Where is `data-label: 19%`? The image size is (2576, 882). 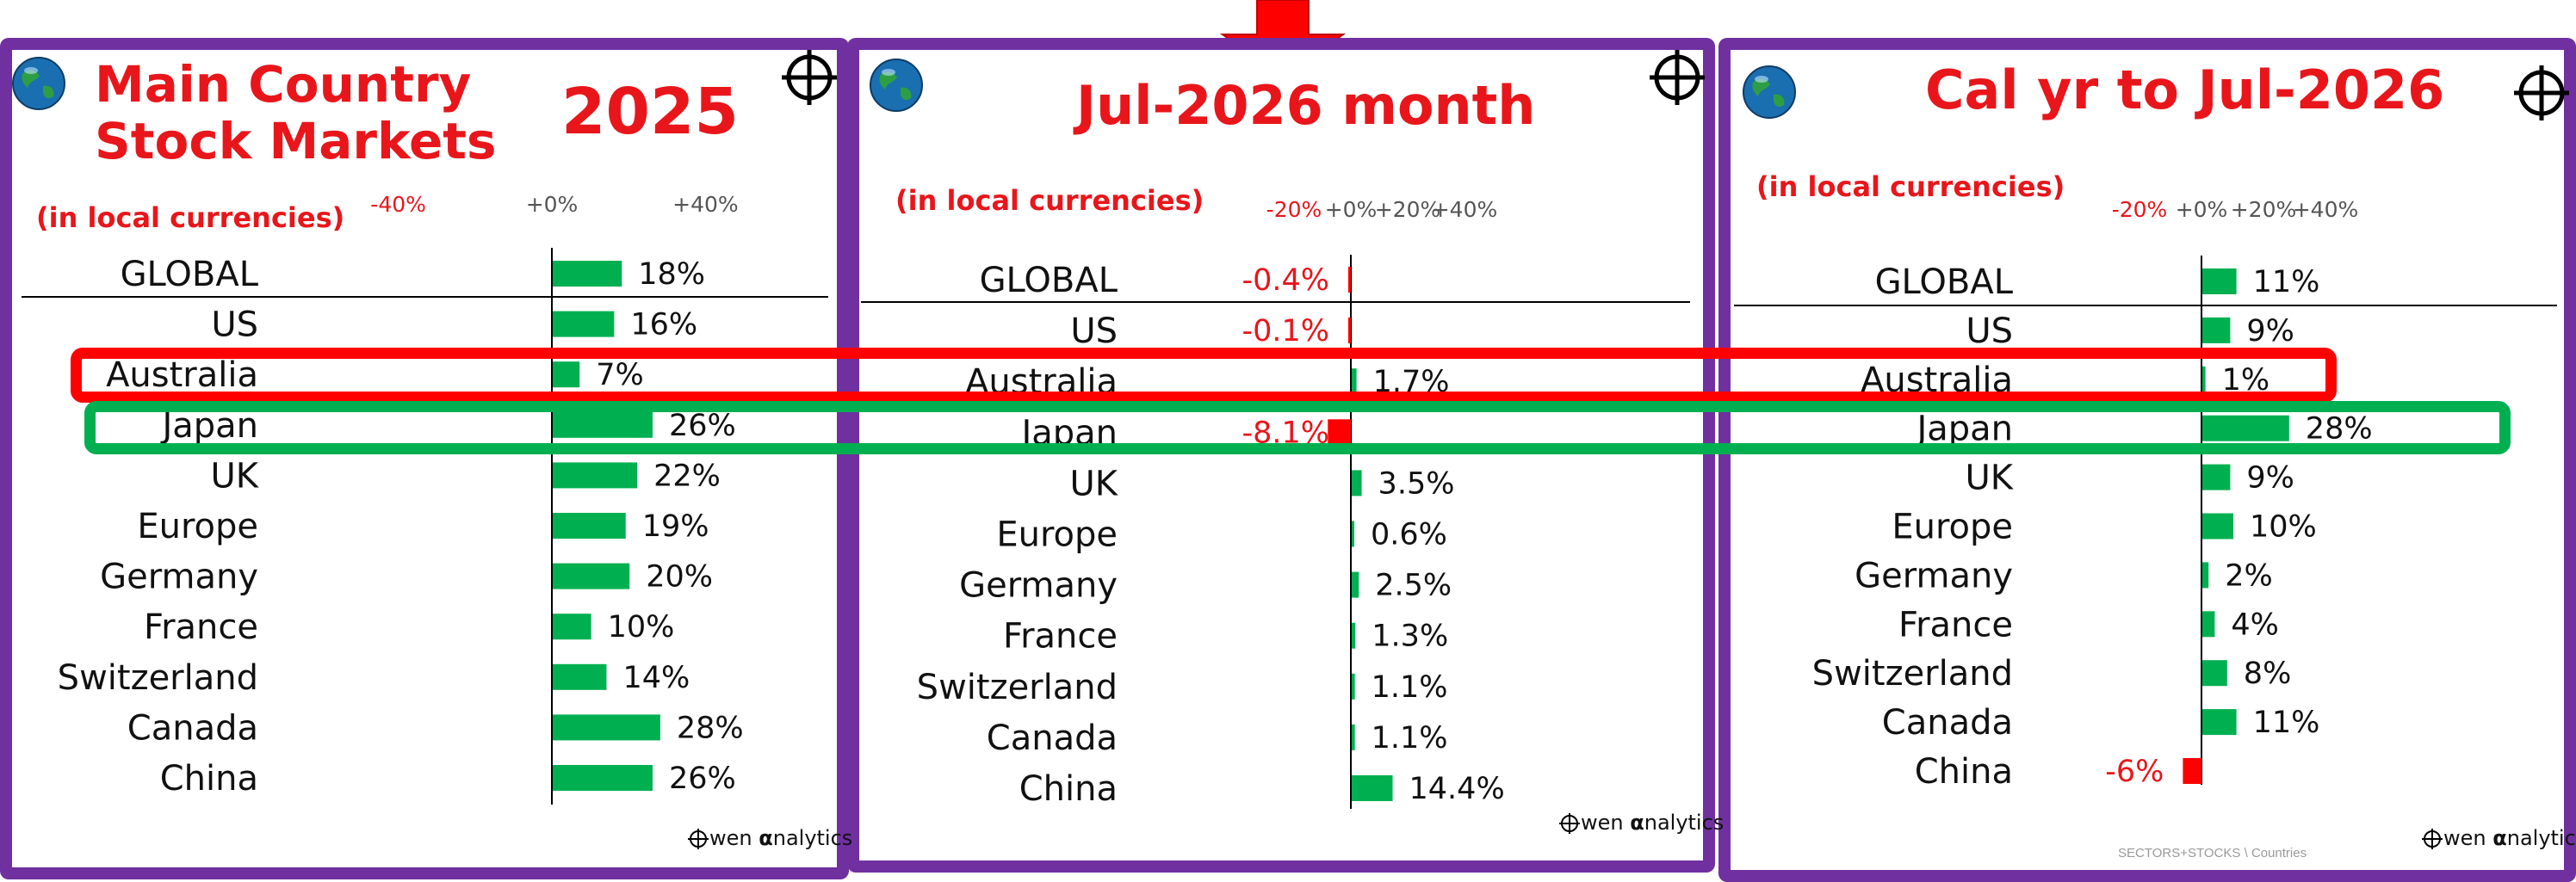
data-label: 19% is located at coordinates (676, 526).